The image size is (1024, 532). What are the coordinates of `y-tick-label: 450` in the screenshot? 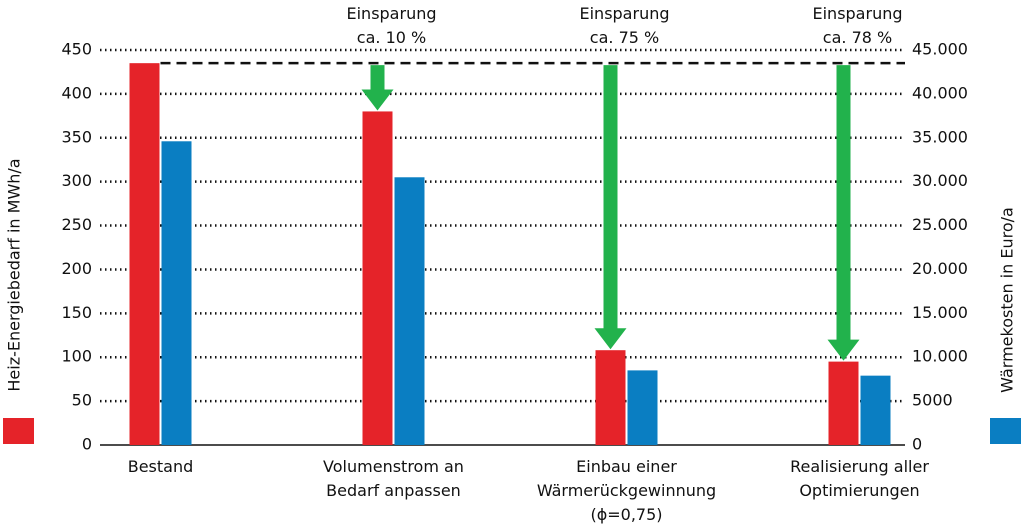 It's located at (76, 49).